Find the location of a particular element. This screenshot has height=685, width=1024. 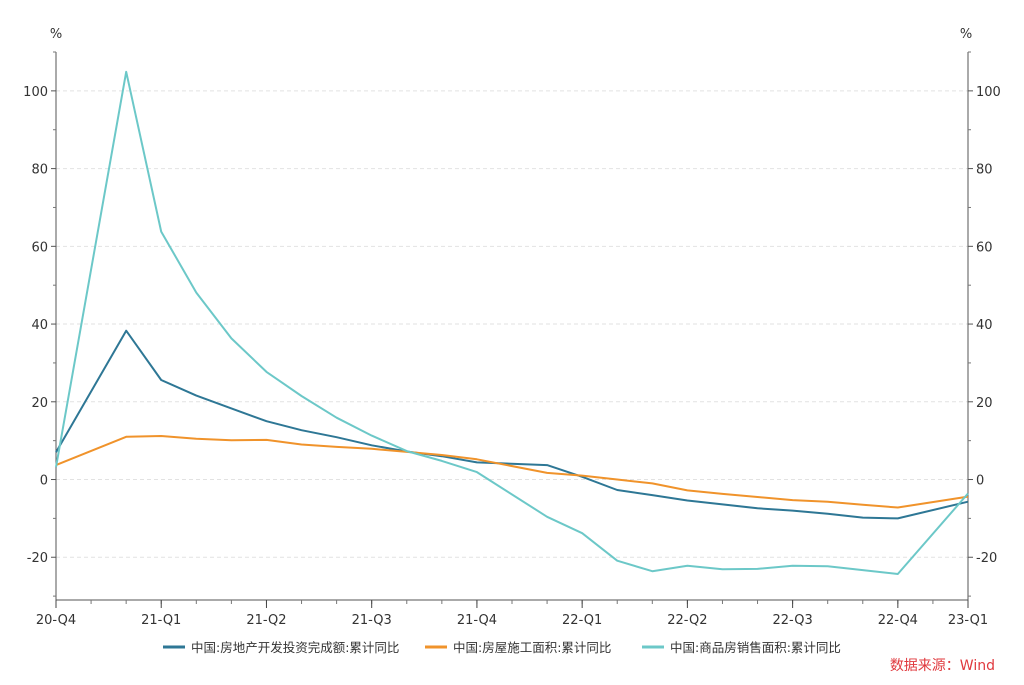

right-y-ticks: -20 0 20 40 60 80 100 is located at coordinates (984, 324).